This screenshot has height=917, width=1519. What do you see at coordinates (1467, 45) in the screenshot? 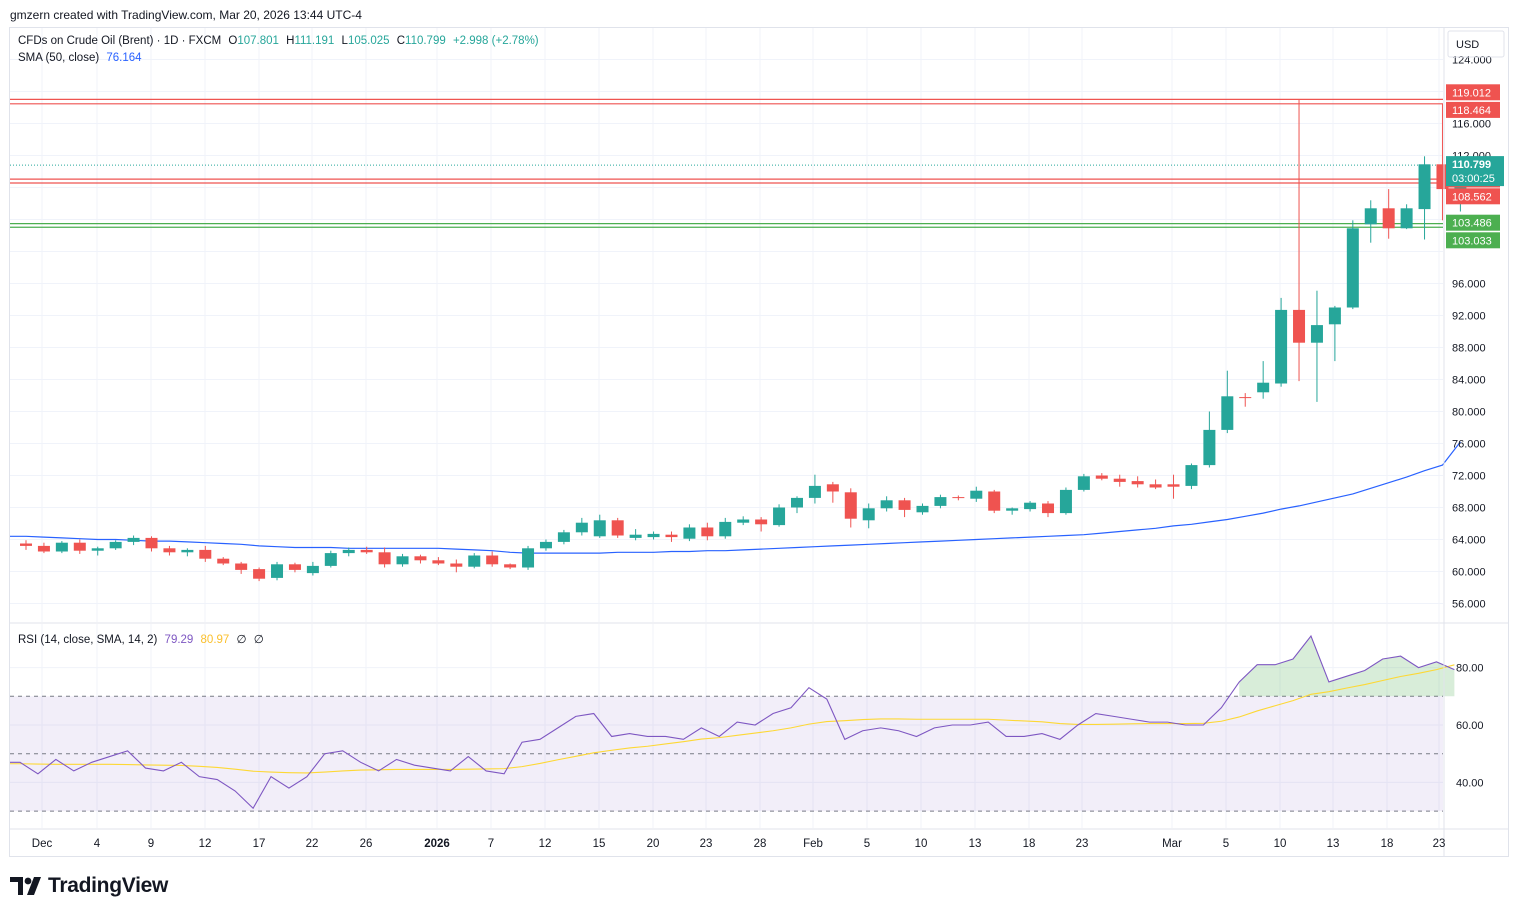
I see `currency-label: USD` at bounding box center [1467, 45].